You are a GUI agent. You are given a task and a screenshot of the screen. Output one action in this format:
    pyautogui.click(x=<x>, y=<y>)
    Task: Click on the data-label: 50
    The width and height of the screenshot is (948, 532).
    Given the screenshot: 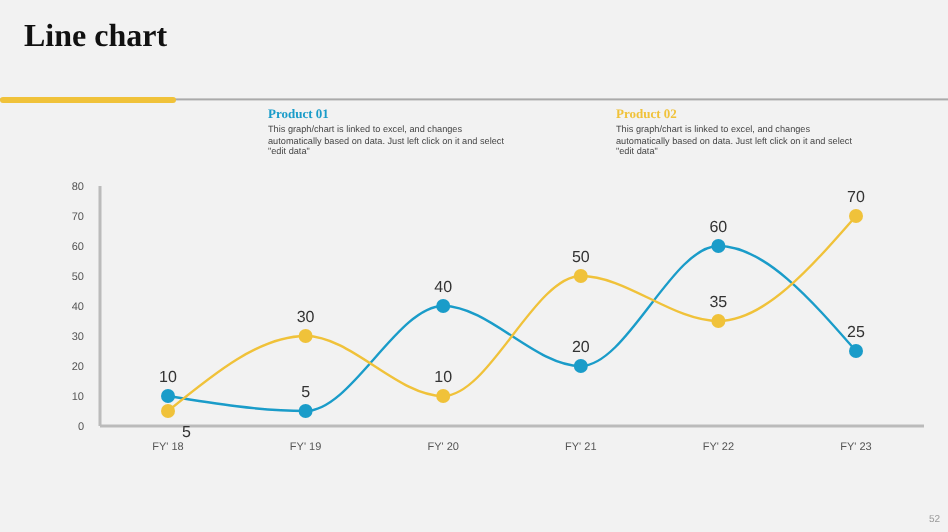 What is the action you would take?
    pyautogui.click(x=581, y=257)
    